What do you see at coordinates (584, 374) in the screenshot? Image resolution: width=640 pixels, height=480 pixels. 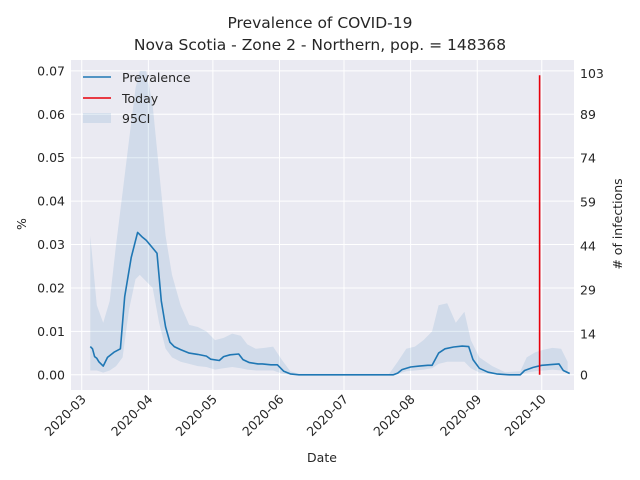 I see `y2-tick-label: 0` at bounding box center [584, 374].